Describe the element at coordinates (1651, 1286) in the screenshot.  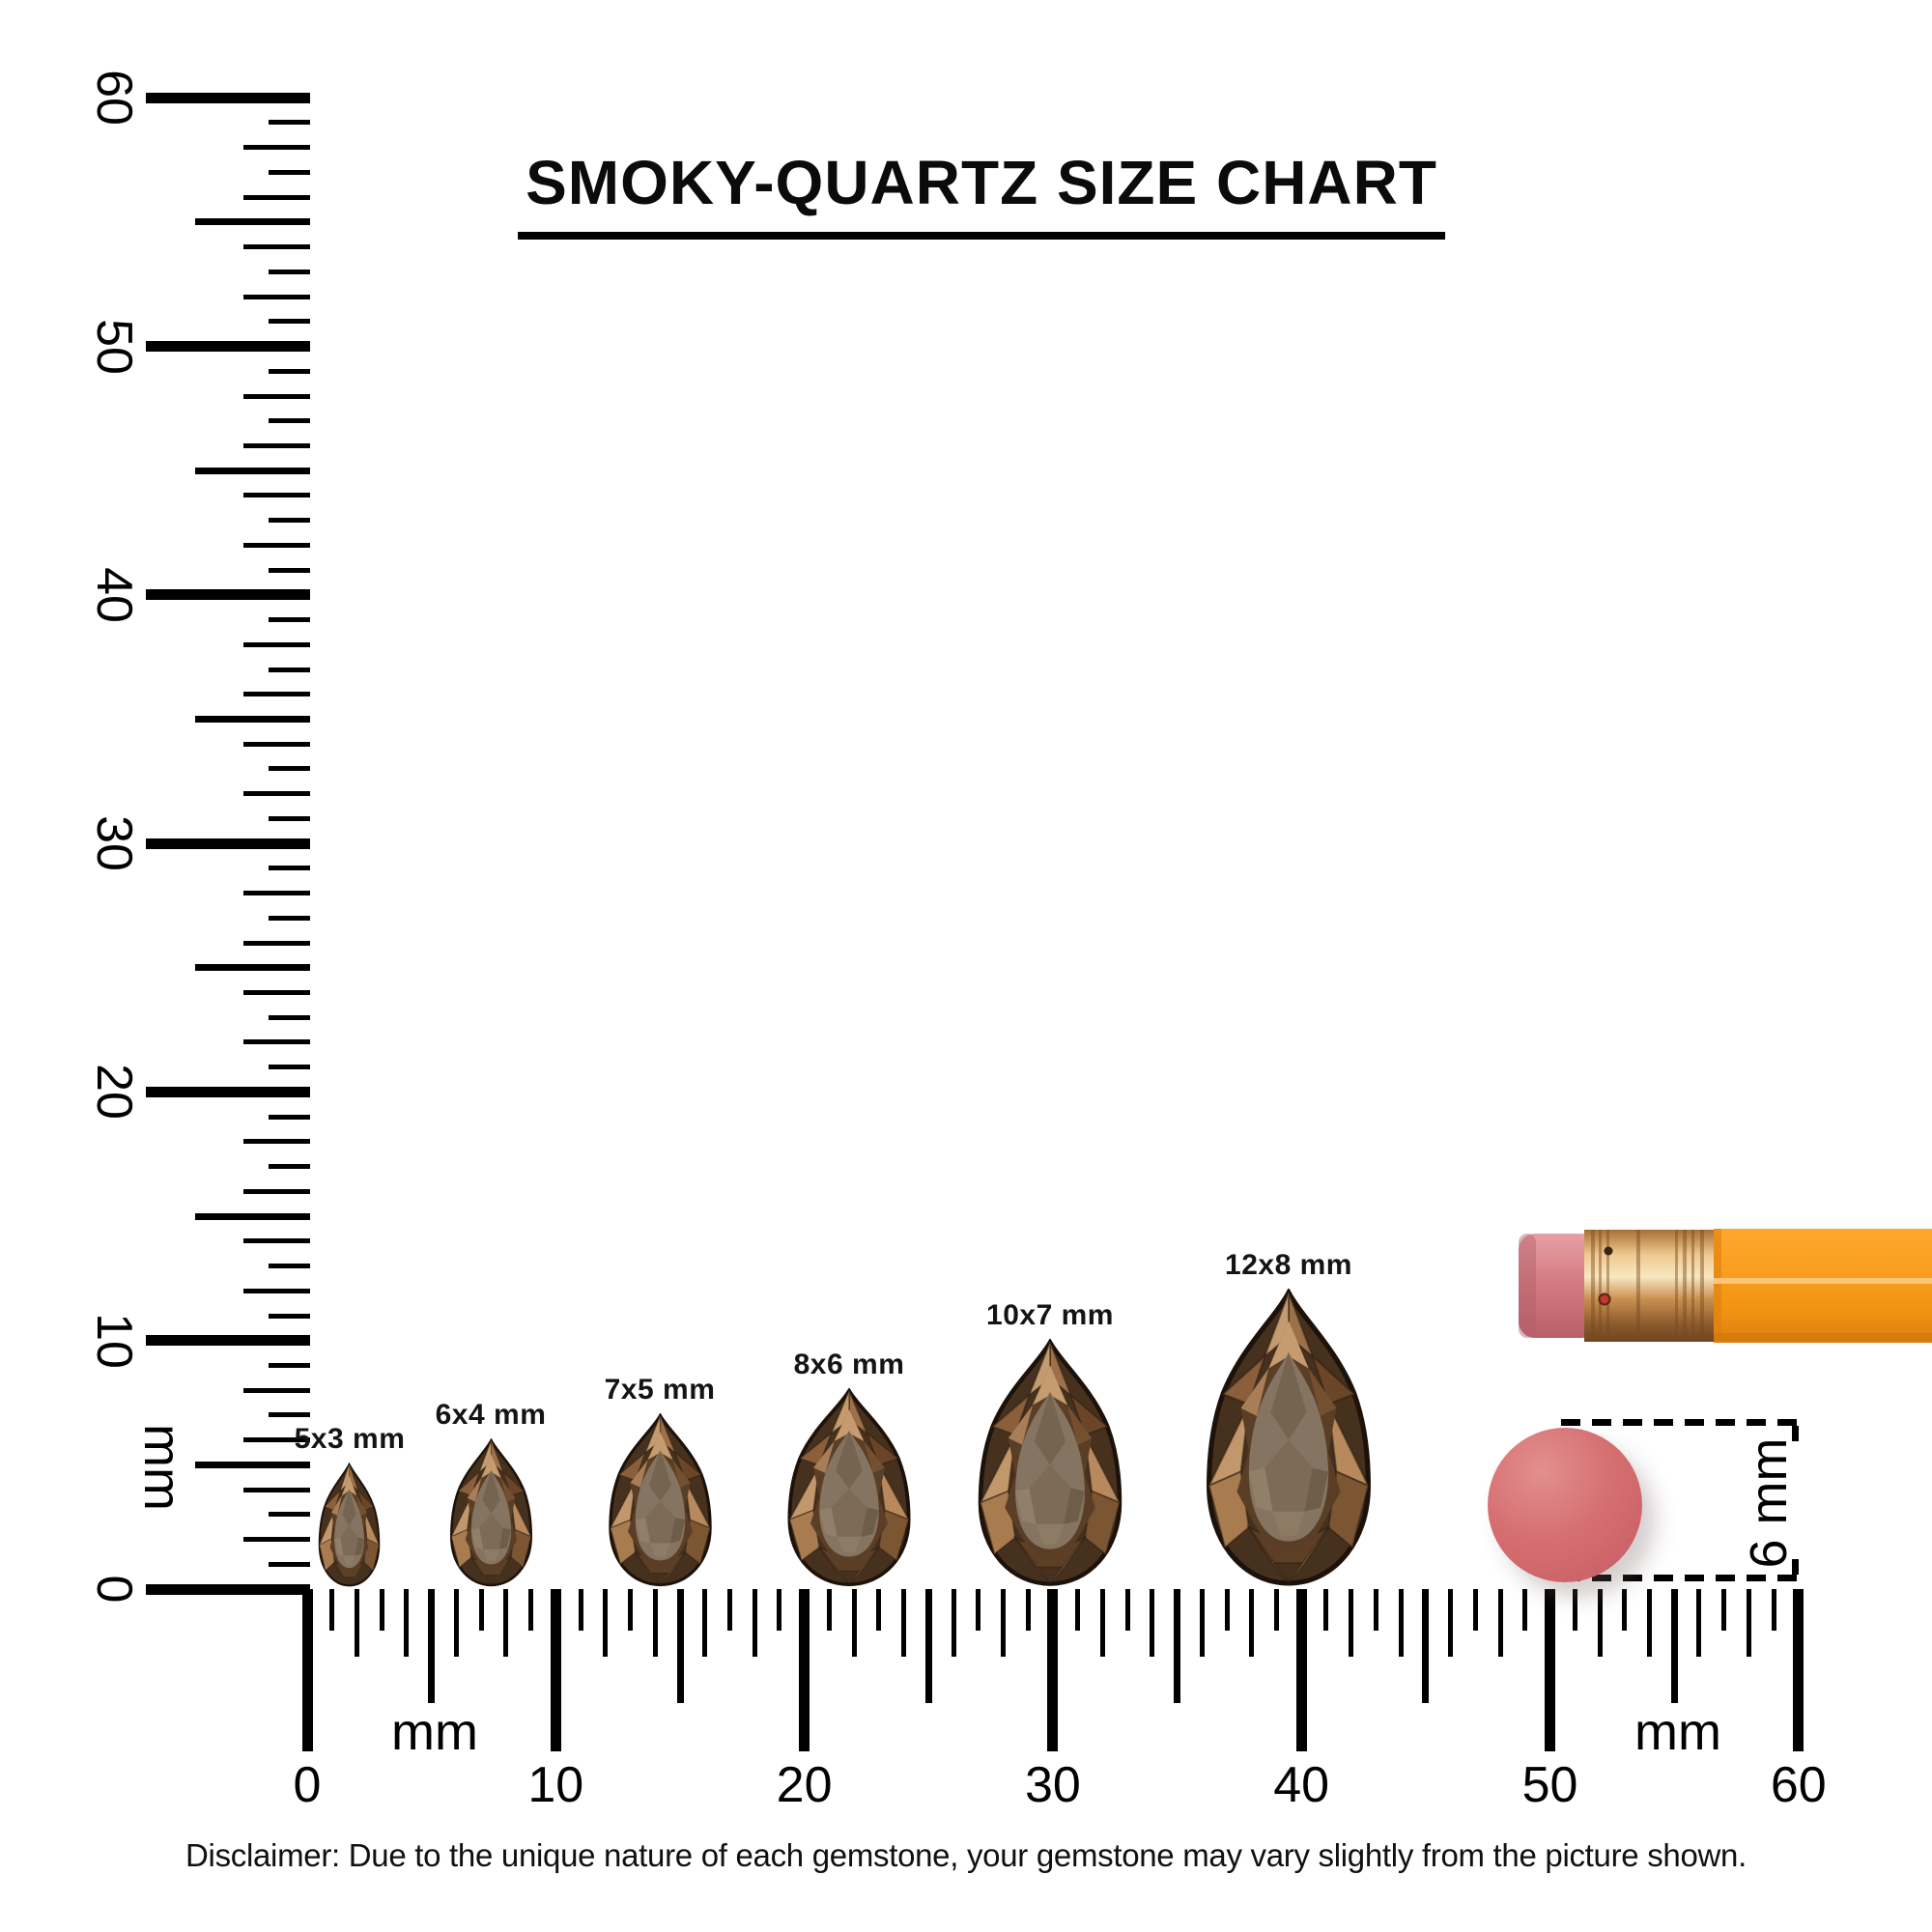
I see `pencil-ferrule` at that location.